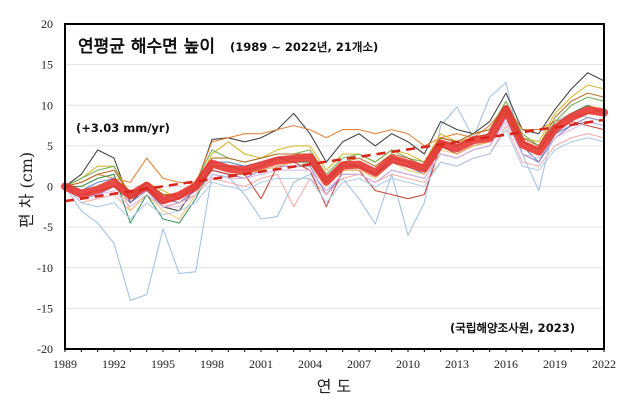 Image resolution: width=621 pixels, height=413 pixels. Describe the element at coordinates (310, 364) in the screenshot. I see `x-tick-label: 2004` at that location.